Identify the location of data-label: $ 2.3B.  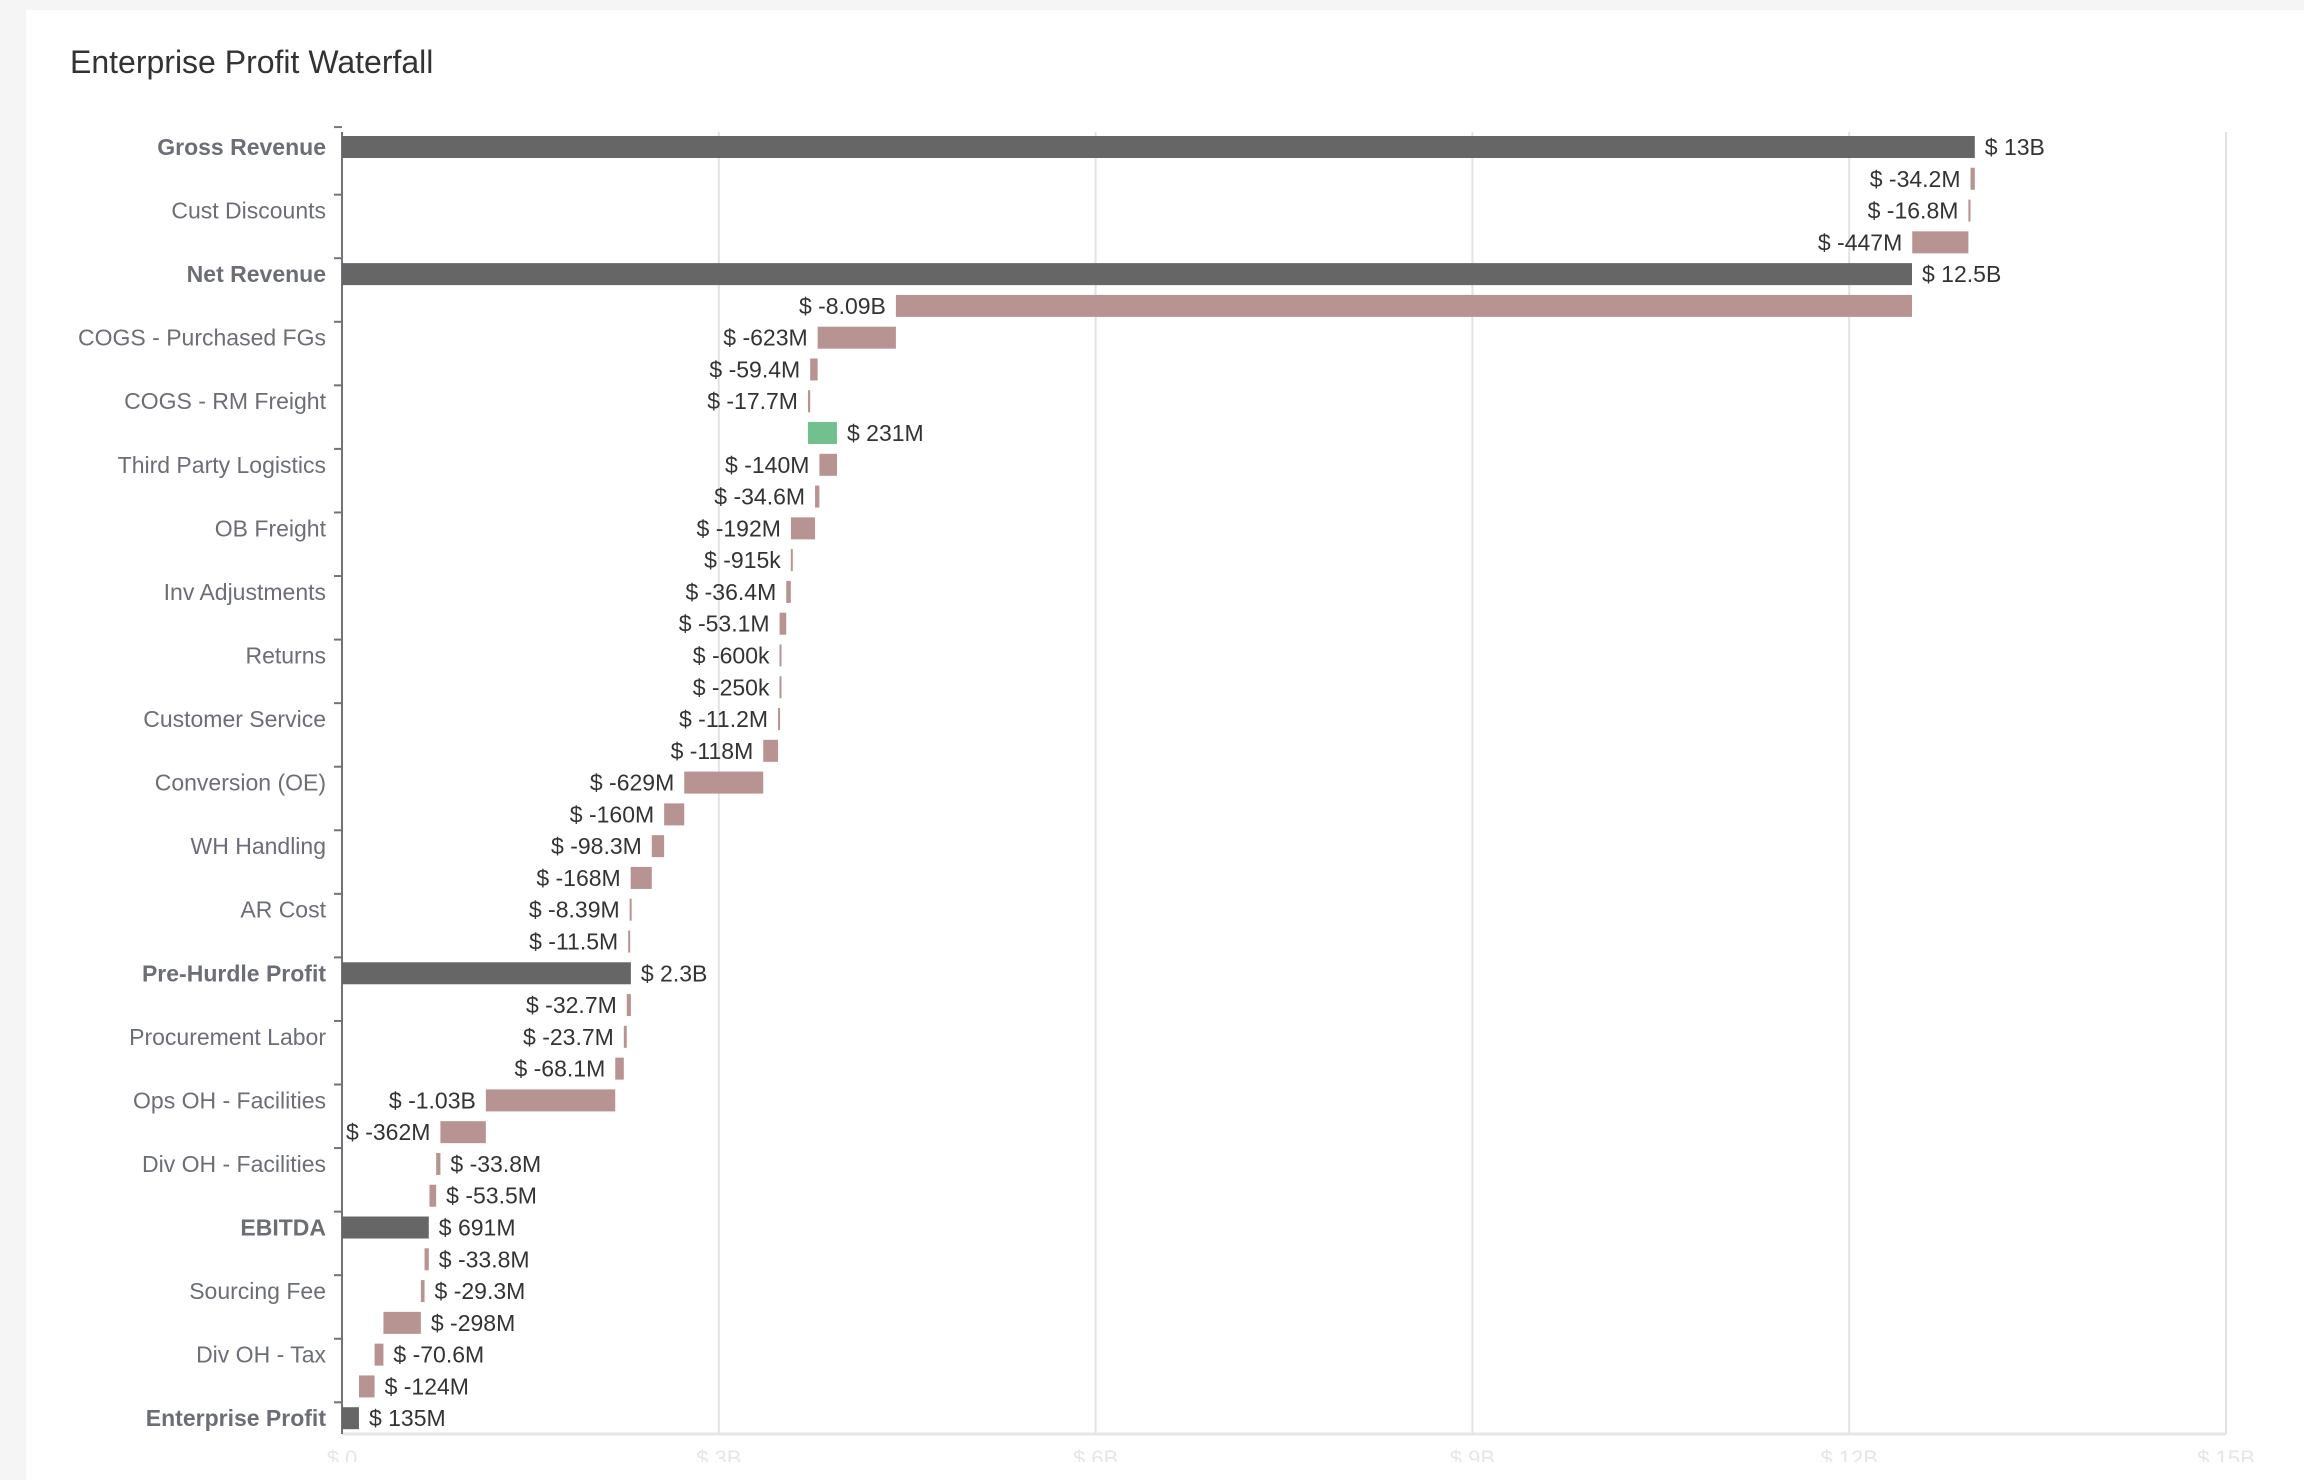
(674, 973).